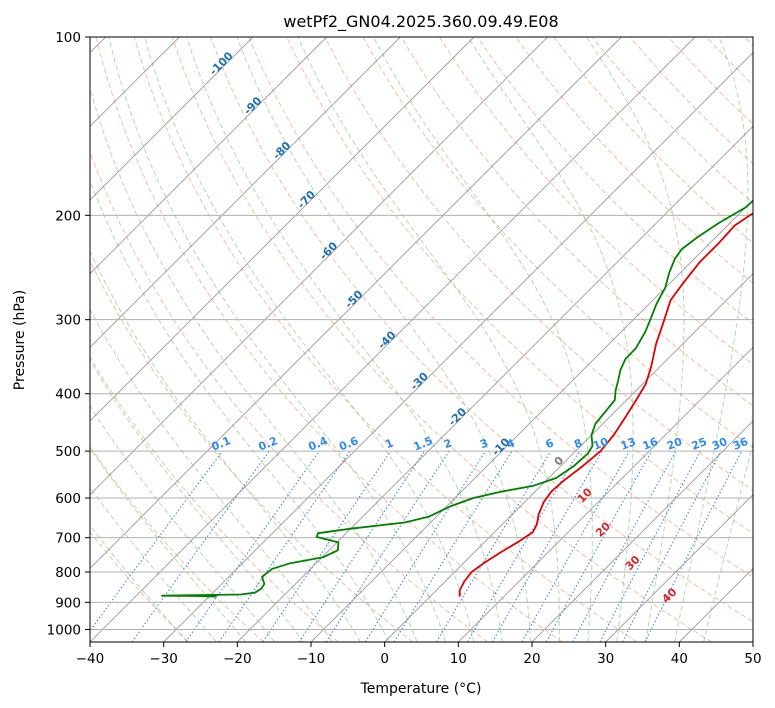 The width and height of the screenshot is (775, 708). I want to click on isotherm-label: -60, so click(328, 250).